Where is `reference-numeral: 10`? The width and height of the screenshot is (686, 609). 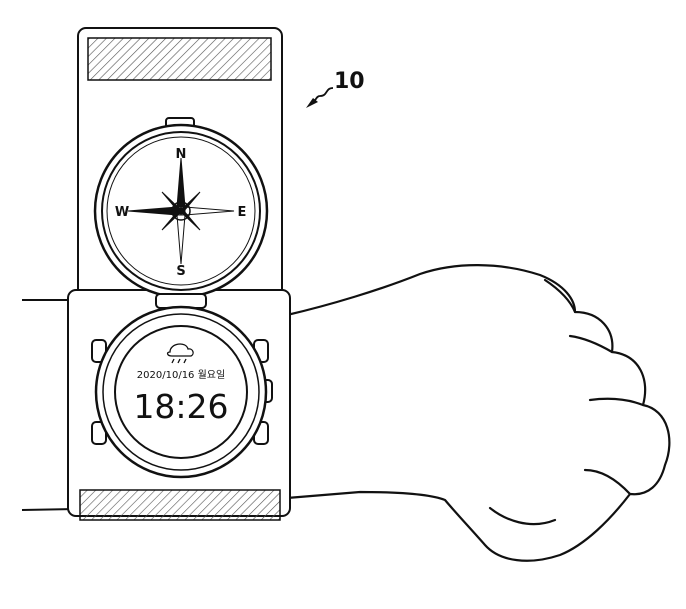 reference-numeral: 10 is located at coordinates (349, 81).